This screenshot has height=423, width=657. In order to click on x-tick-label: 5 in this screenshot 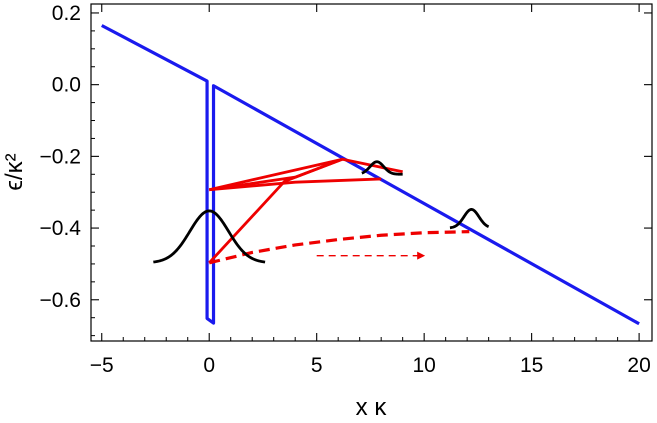, I will do `click(317, 365)`.